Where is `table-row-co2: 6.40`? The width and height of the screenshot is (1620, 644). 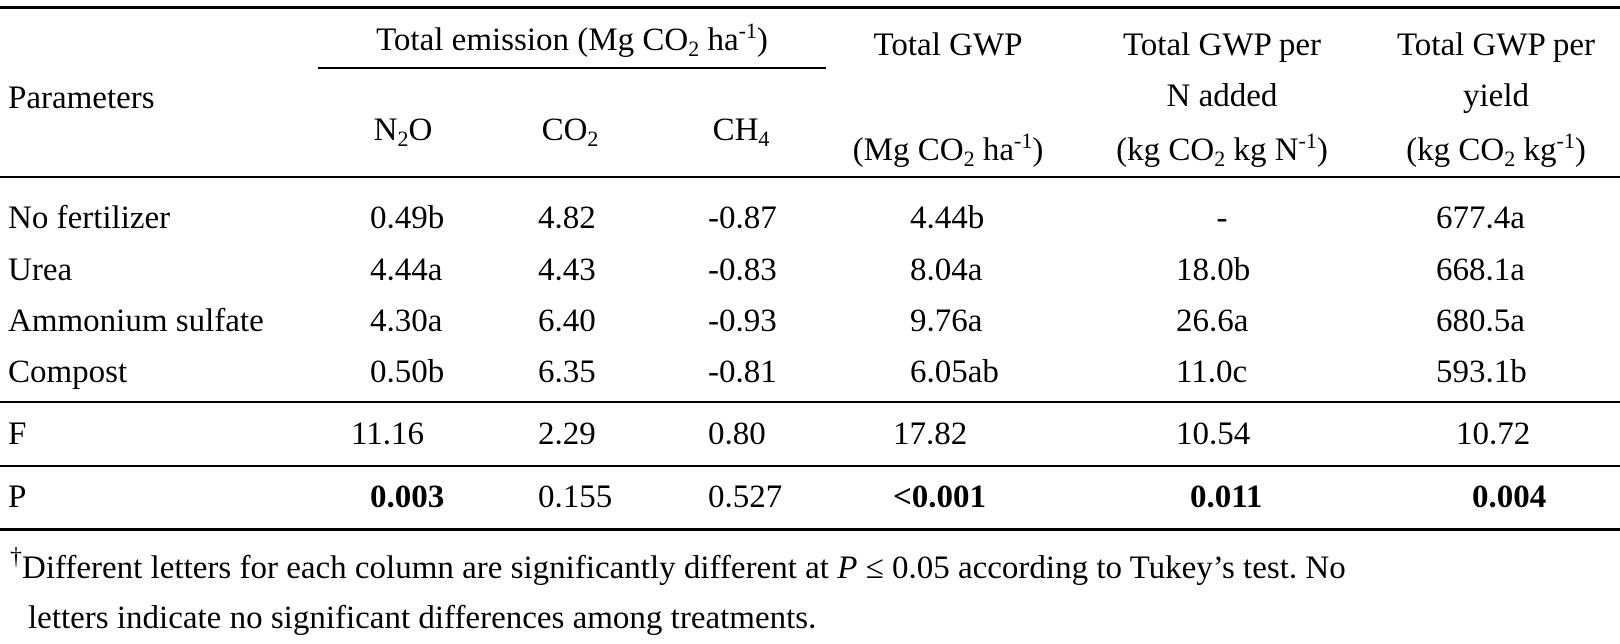
table-row-co2: 6.40 is located at coordinates (567, 321).